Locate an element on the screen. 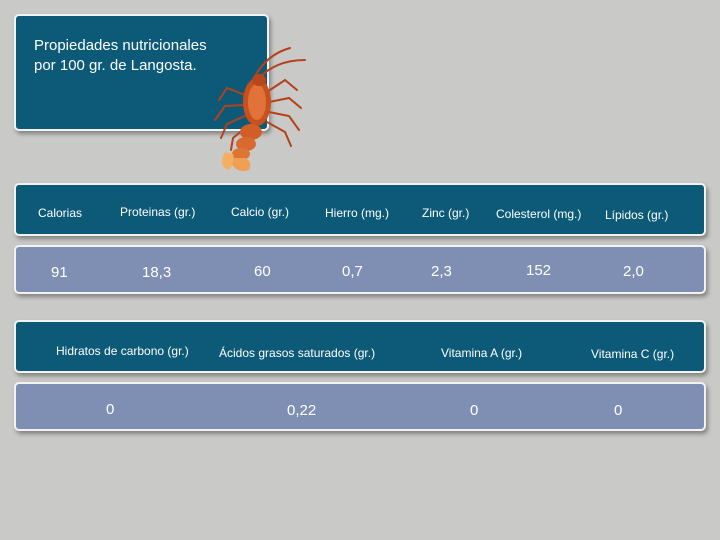 This screenshot has height=540, width=720. header-hidratos: Hidratos de carbono (gr.) is located at coordinates (122, 351).